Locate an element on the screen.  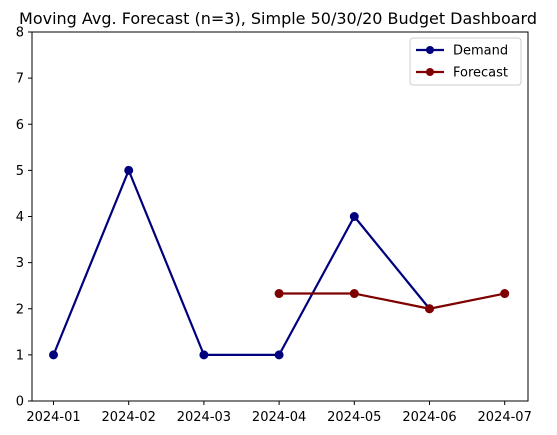
legend-label: Forecast is located at coordinates (480, 73).